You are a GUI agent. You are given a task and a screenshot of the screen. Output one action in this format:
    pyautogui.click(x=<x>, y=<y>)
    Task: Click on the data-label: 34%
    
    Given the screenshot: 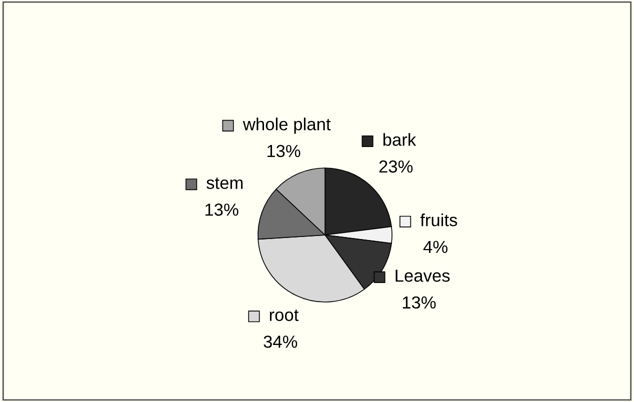 What is the action you would take?
    pyautogui.click(x=281, y=342)
    